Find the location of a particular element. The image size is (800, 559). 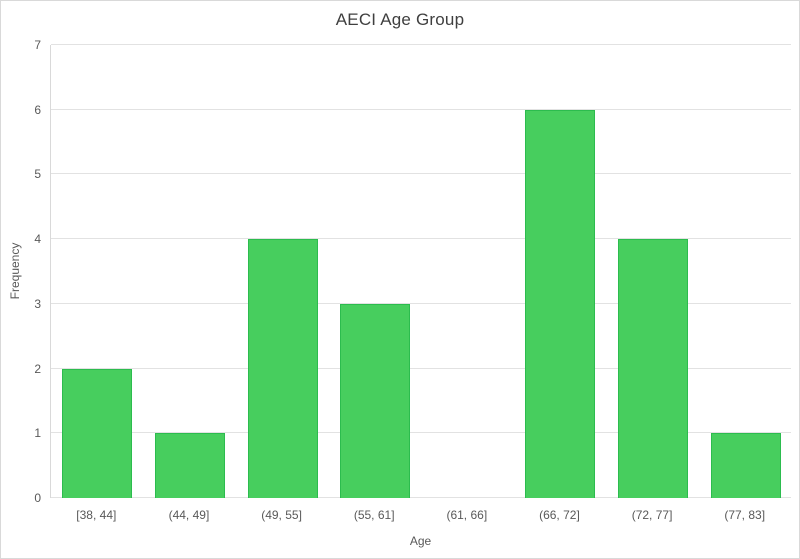

x-tick-label: [38, 44] is located at coordinates (96, 515).